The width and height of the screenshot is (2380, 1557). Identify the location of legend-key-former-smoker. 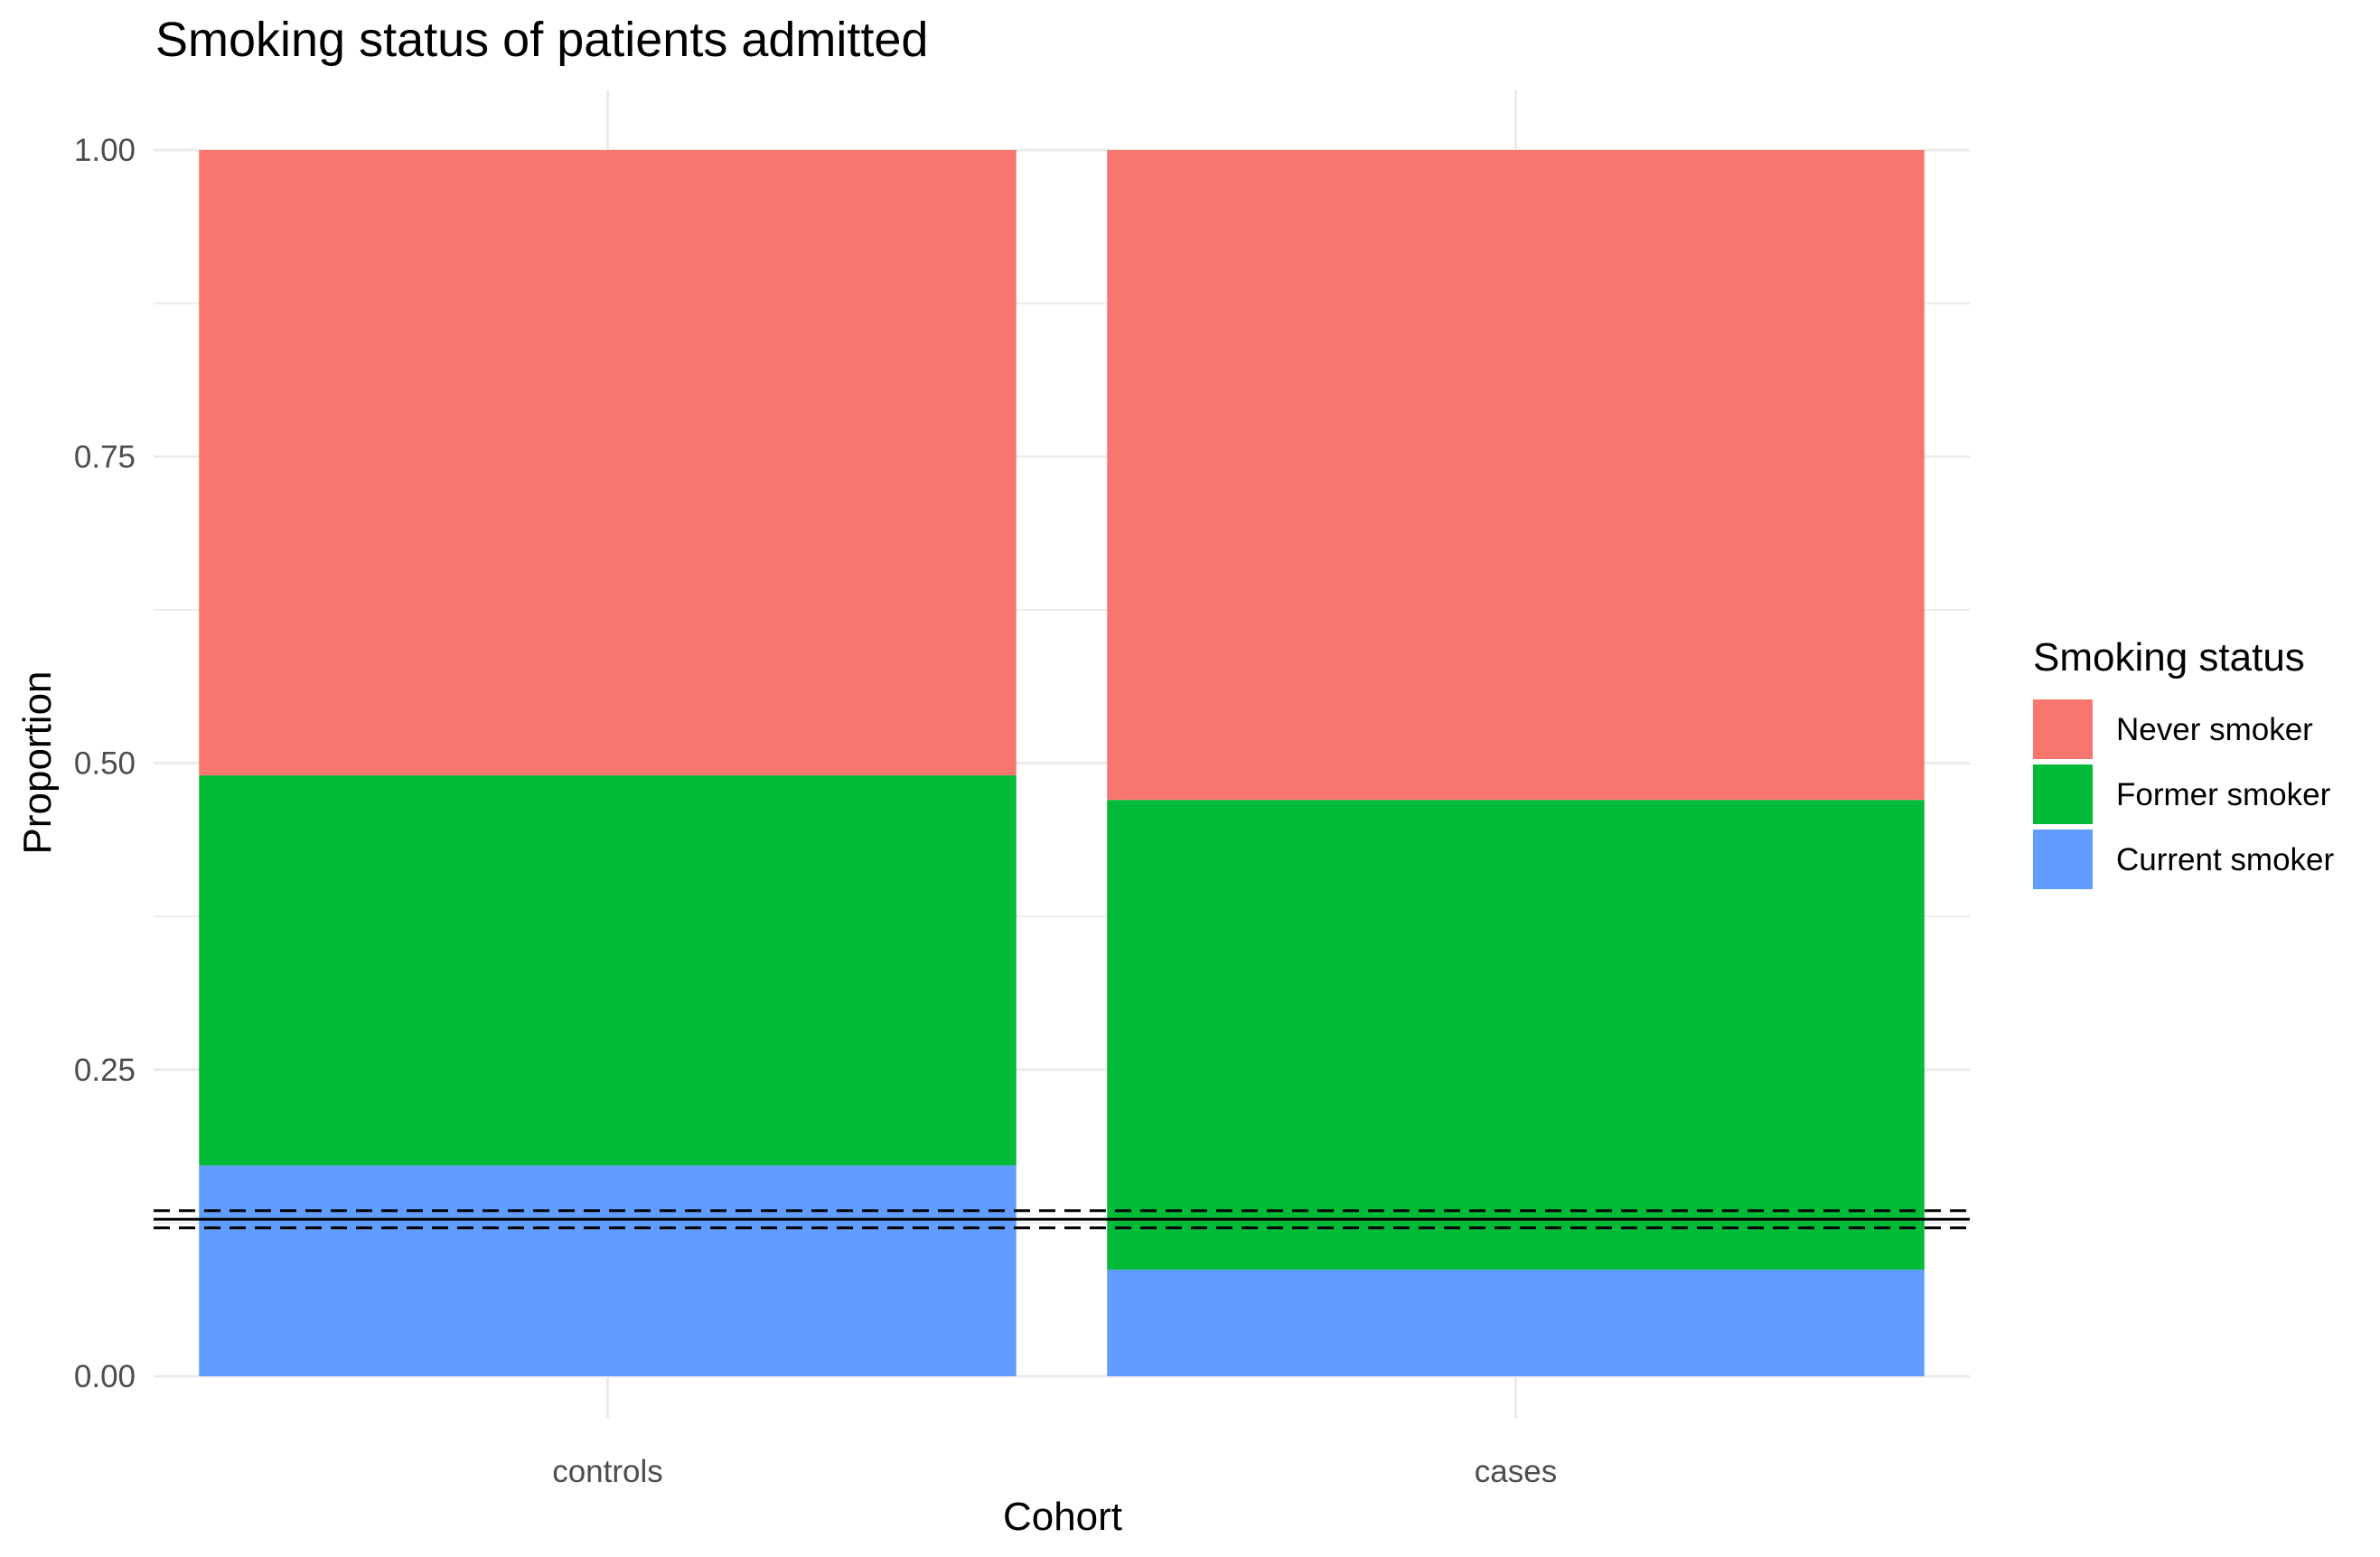
(2063, 794).